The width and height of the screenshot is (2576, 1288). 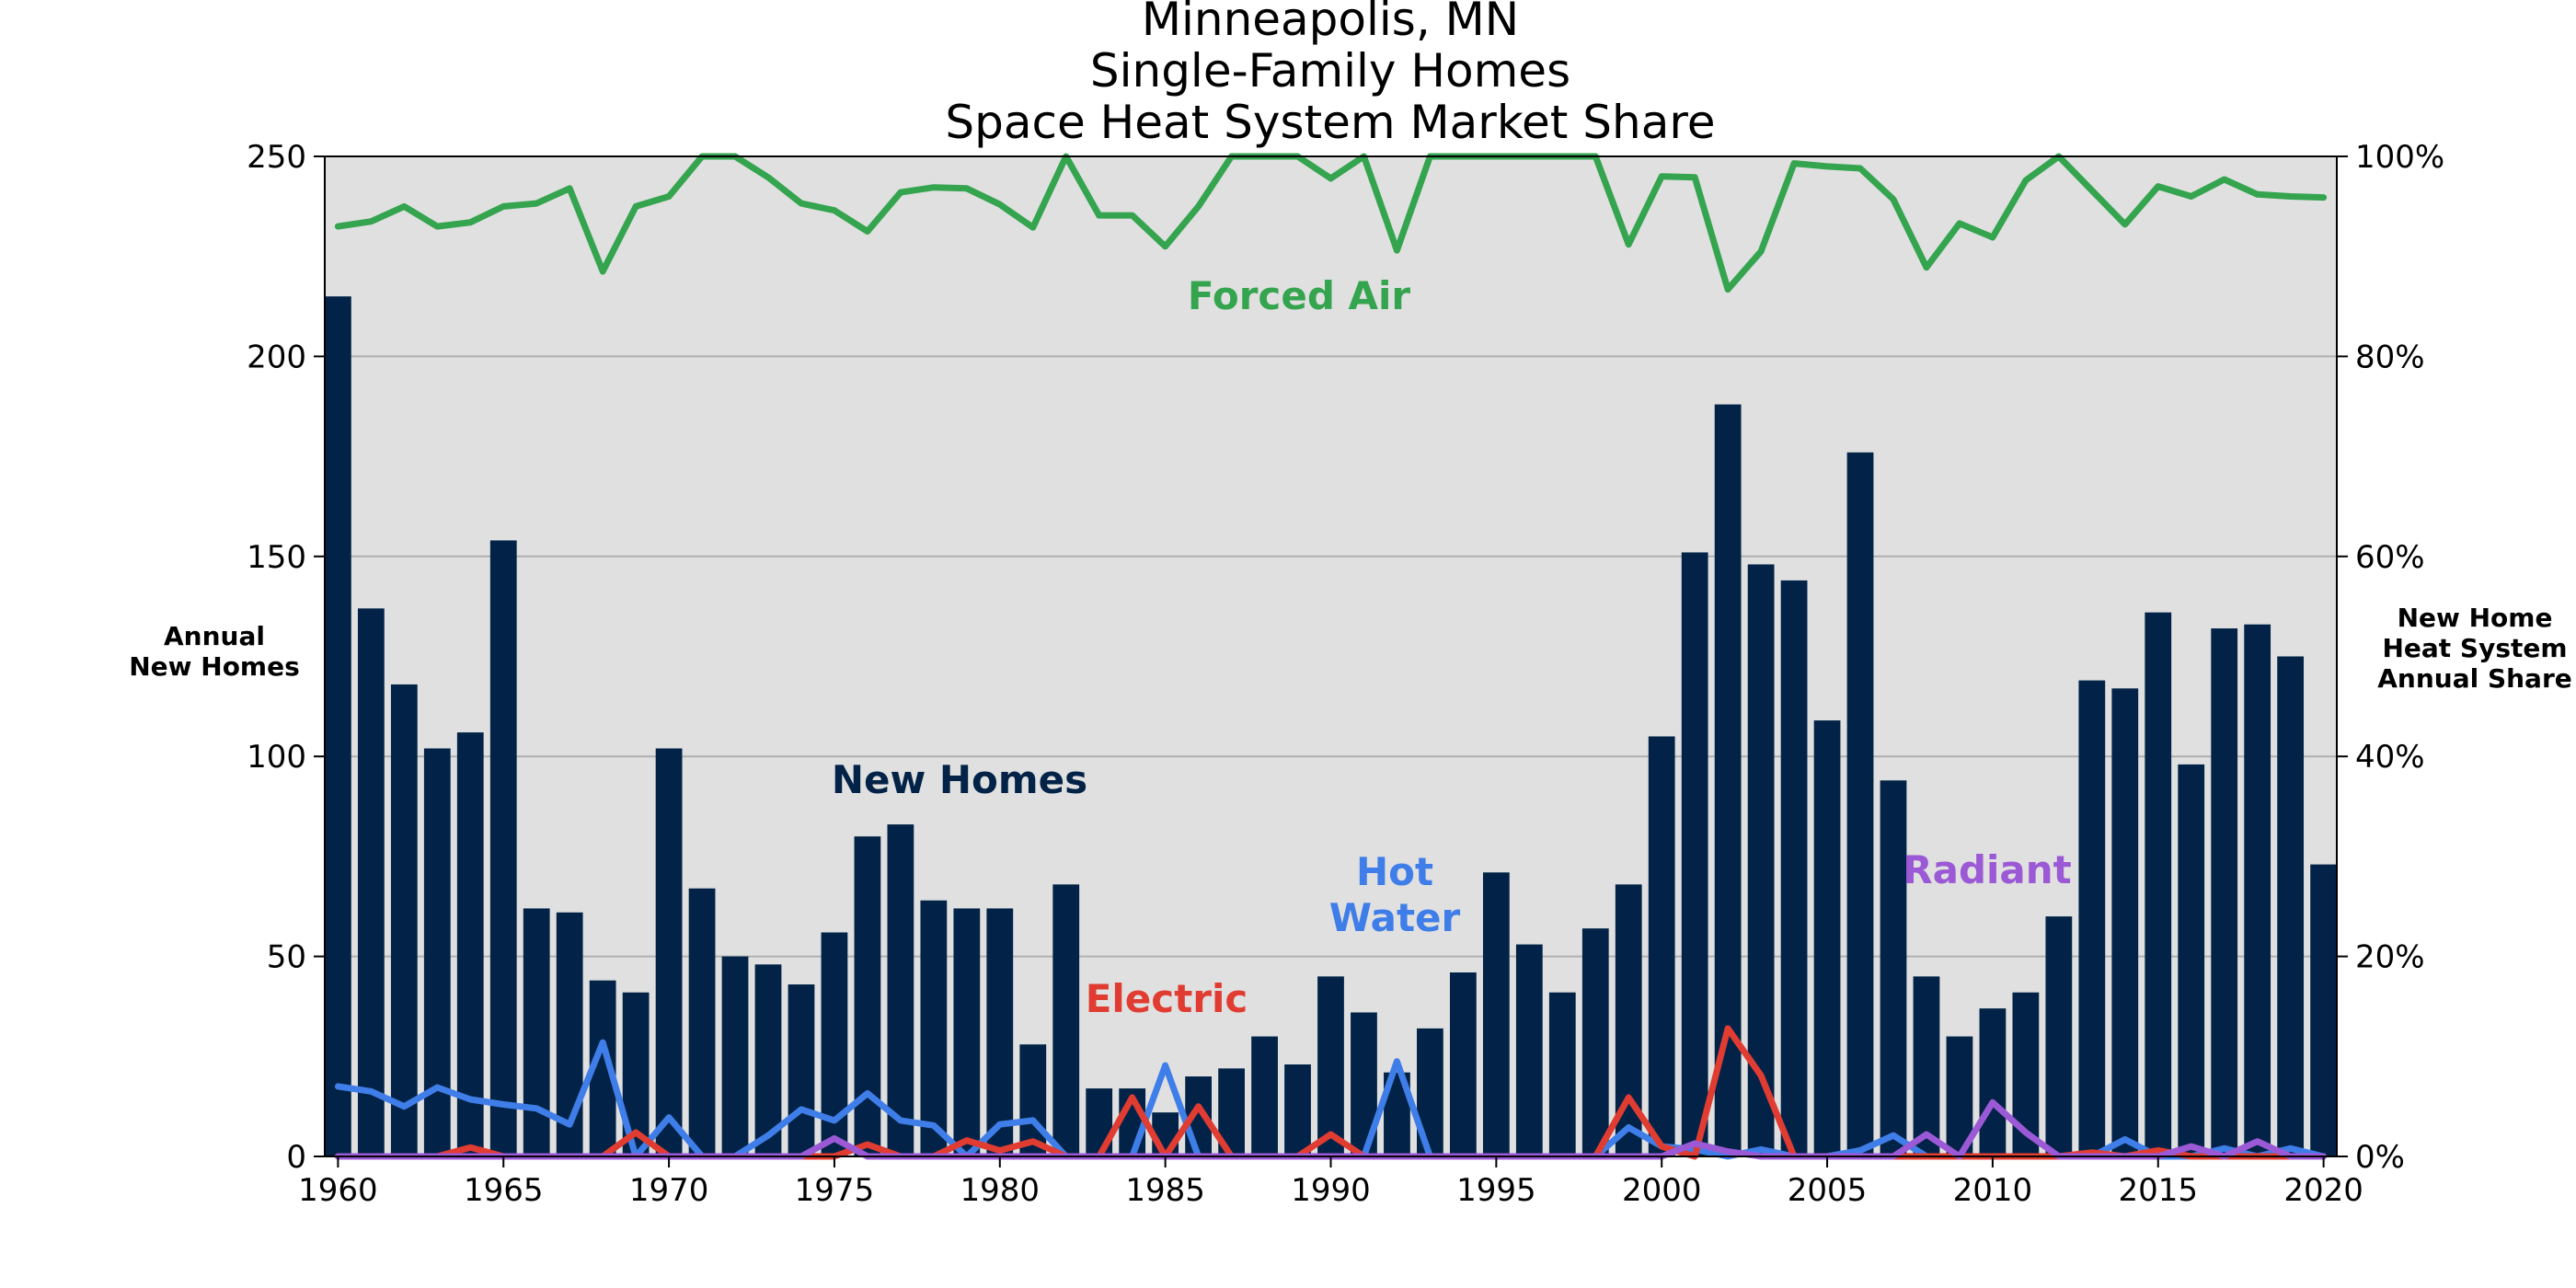 I want to click on y-label-left-line-1: Annual, so click(x=214, y=636).